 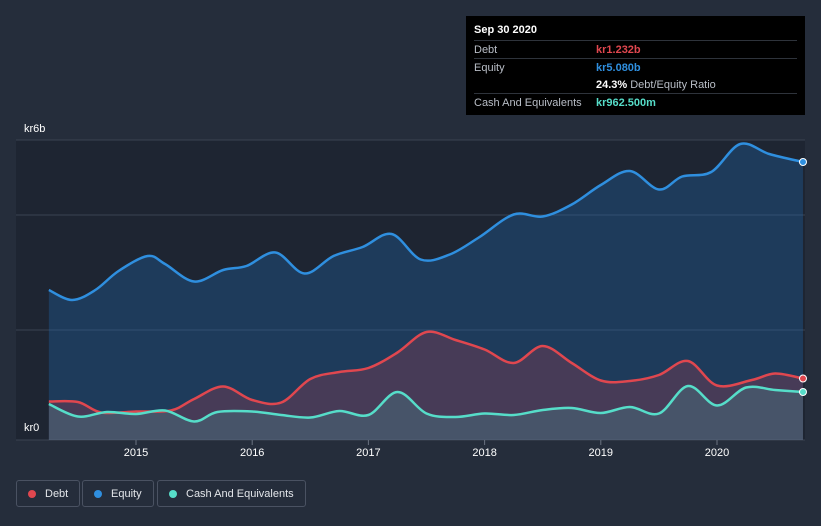 I want to click on legend-item-equity: Equity, so click(x=118, y=493).